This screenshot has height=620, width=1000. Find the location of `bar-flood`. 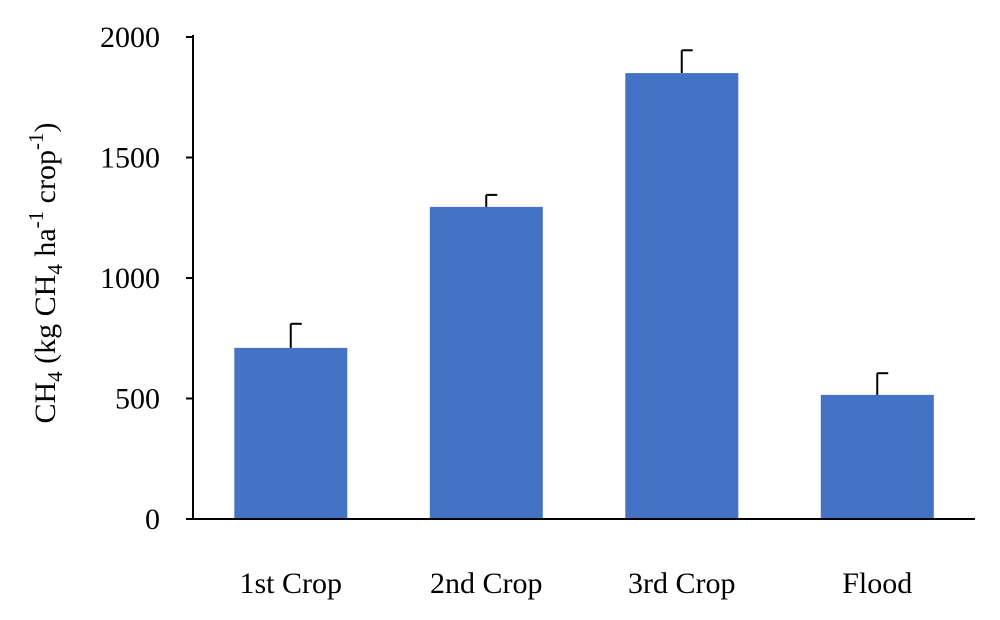

bar-flood is located at coordinates (877, 456).